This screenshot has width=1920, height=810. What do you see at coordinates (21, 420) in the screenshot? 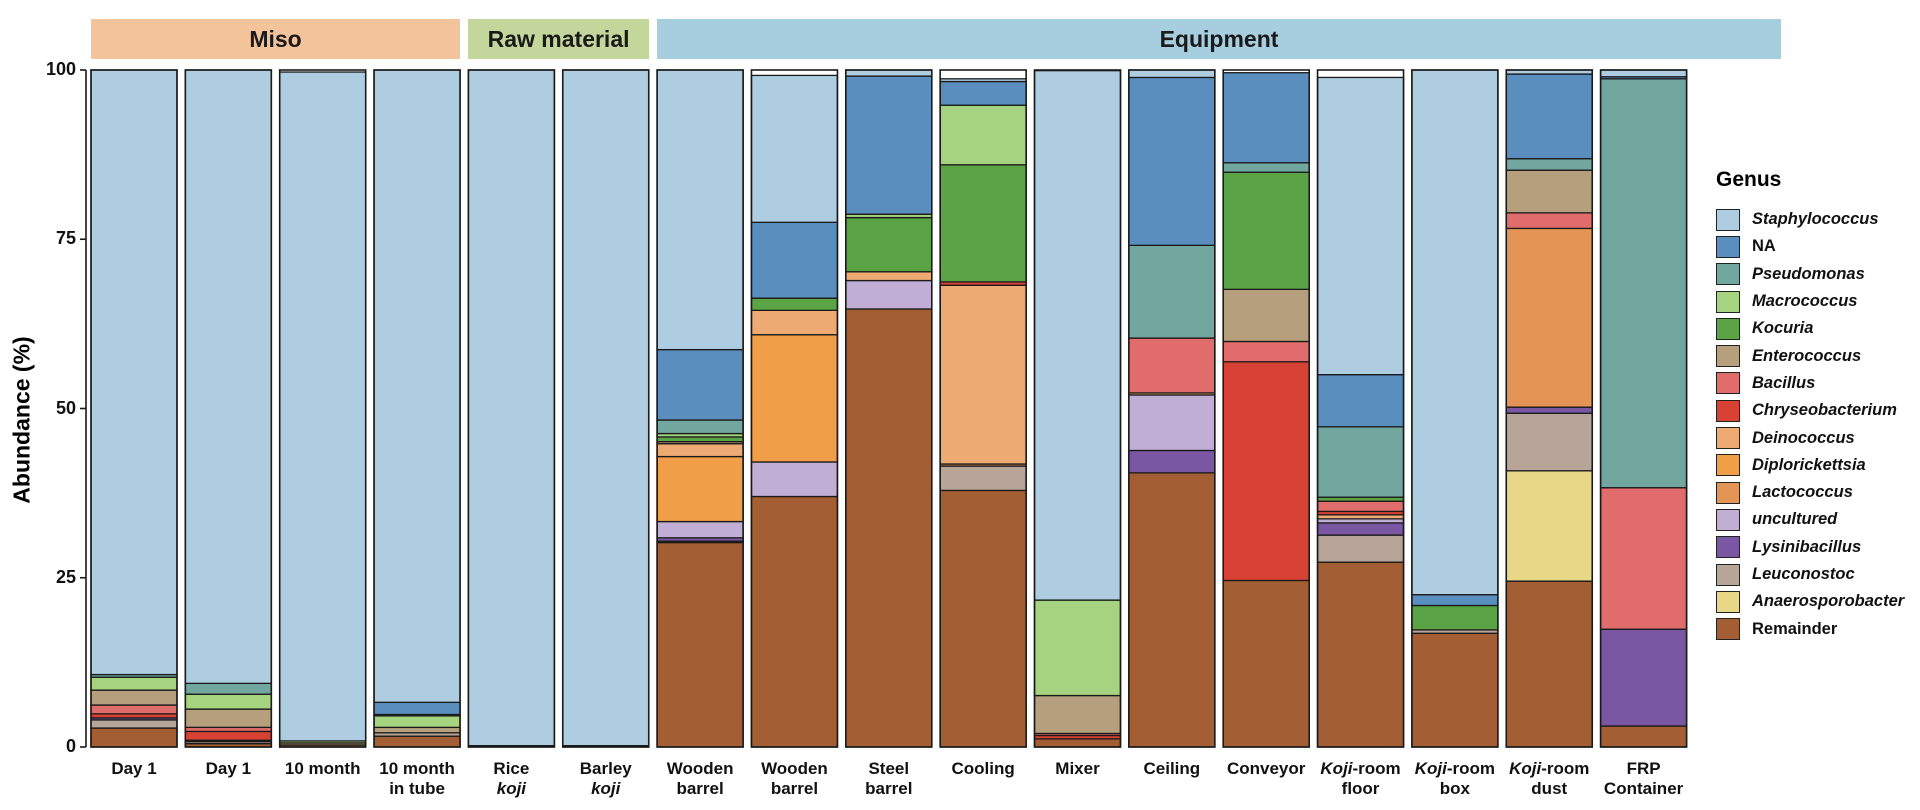
I see `y-axis-title: Abundance (%)` at bounding box center [21, 420].